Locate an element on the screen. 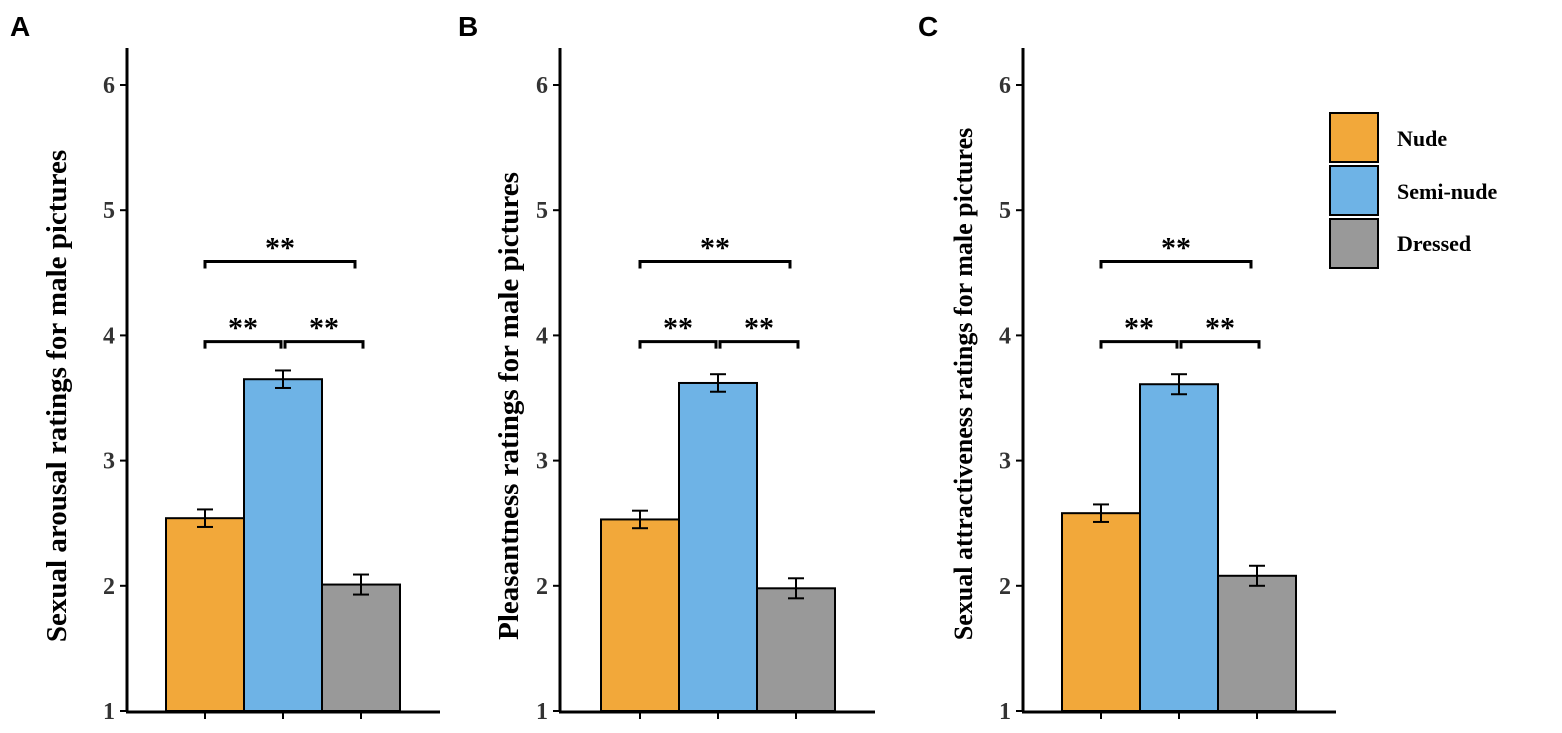 The height and width of the screenshot is (733, 1562). panel-c-significance-bracket-0-1-label: ** is located at coordinates (1139, 328).